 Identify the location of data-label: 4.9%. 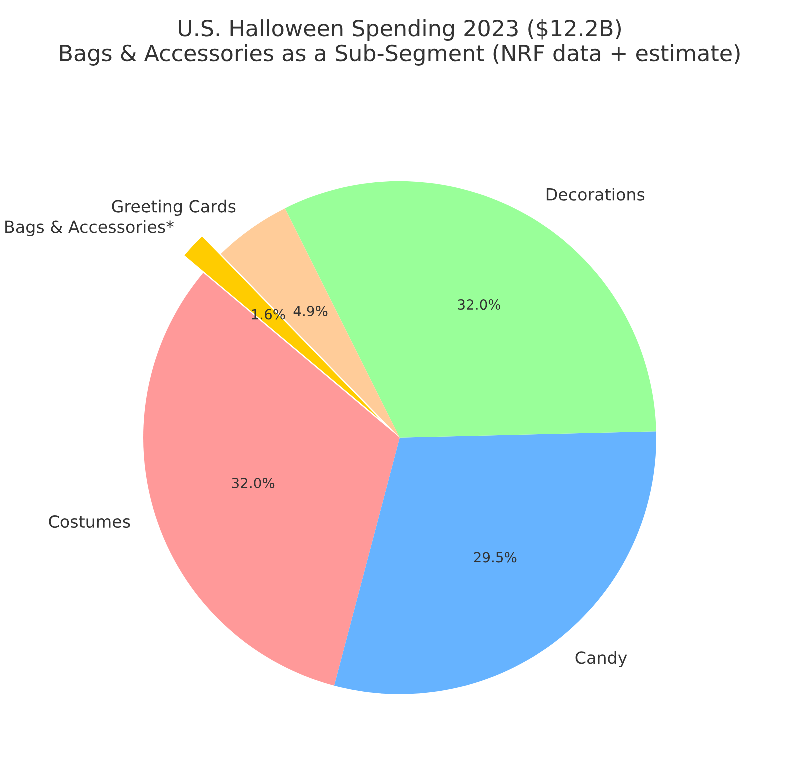
(311, 311).